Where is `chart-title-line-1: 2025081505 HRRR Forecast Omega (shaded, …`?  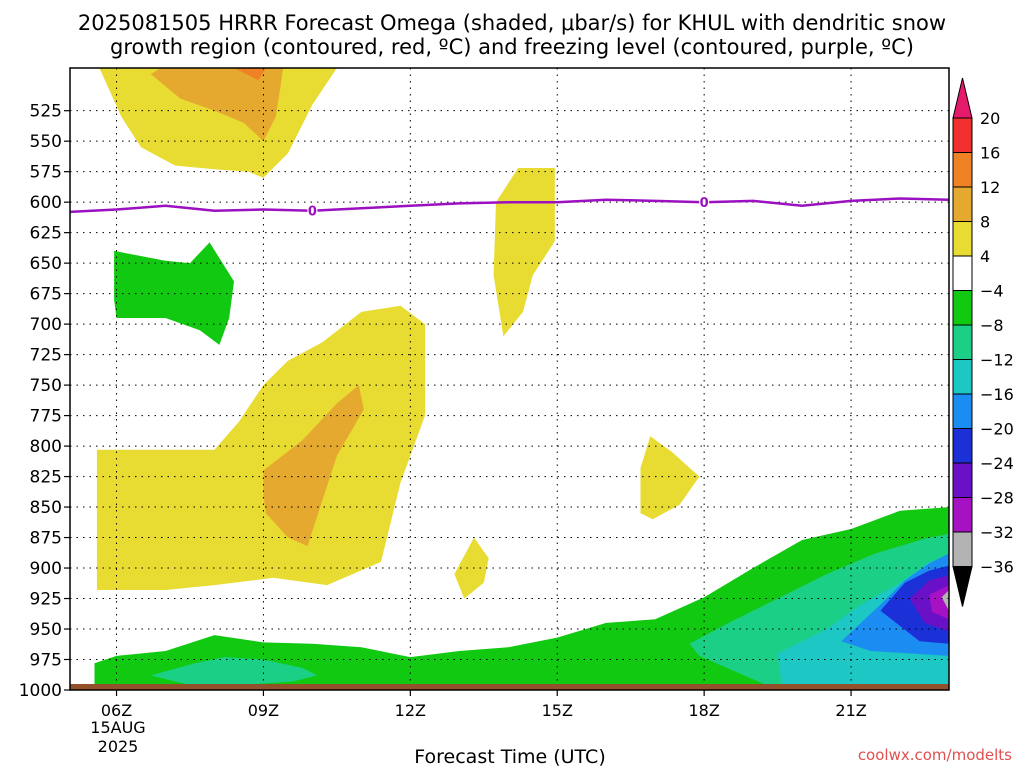 chart-title-line-1: 2025081505 HRRR Forecast Omega (shaded, … is located at coordinates (512, 23).